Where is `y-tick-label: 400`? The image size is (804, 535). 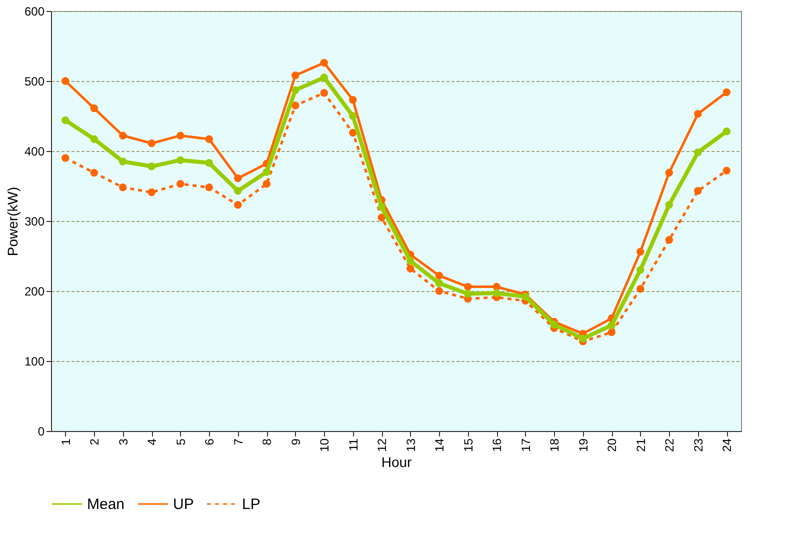
y-tick-label: 400 is located at coordinates (34, 151).